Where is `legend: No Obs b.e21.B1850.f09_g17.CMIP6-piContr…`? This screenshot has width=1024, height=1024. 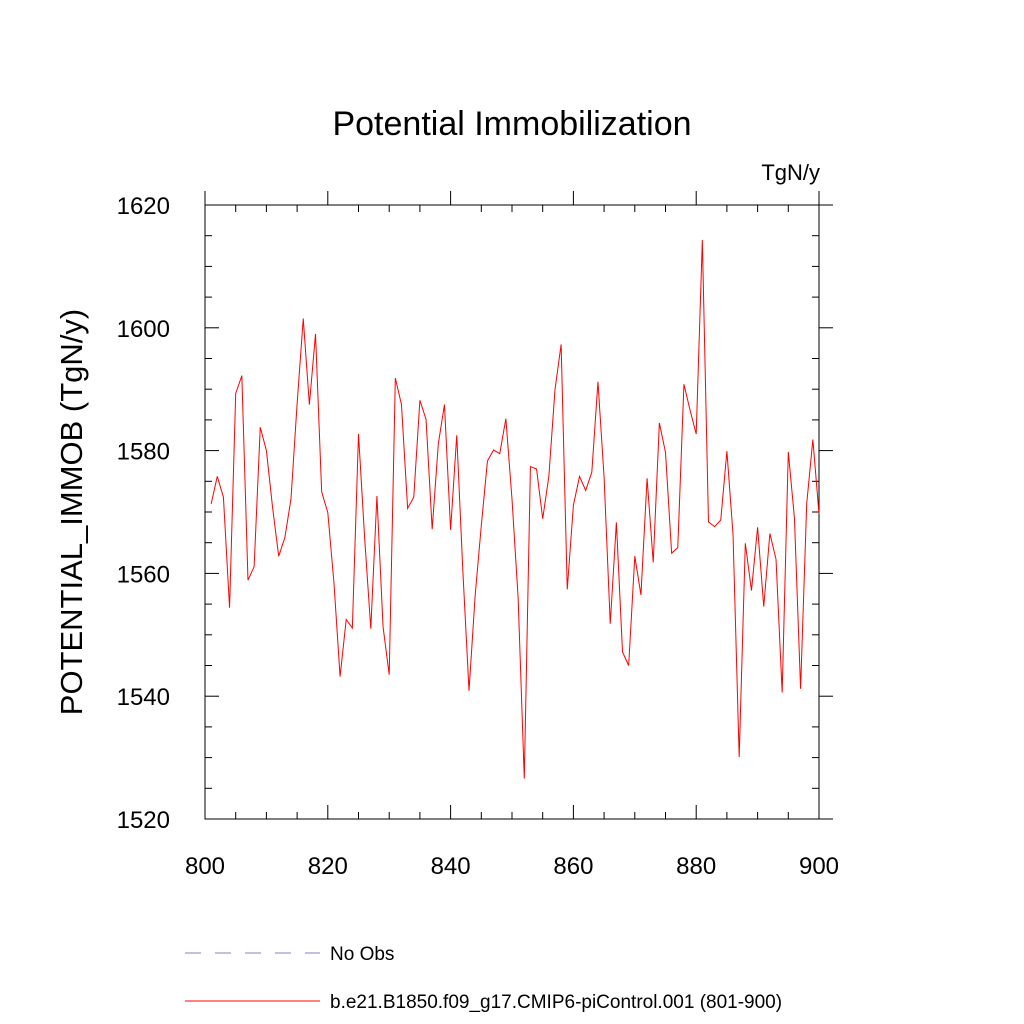
legend: No Obs b.e21.B1850.f09_g17.CMIP6-piContr… is located at coordinates (483, 978).